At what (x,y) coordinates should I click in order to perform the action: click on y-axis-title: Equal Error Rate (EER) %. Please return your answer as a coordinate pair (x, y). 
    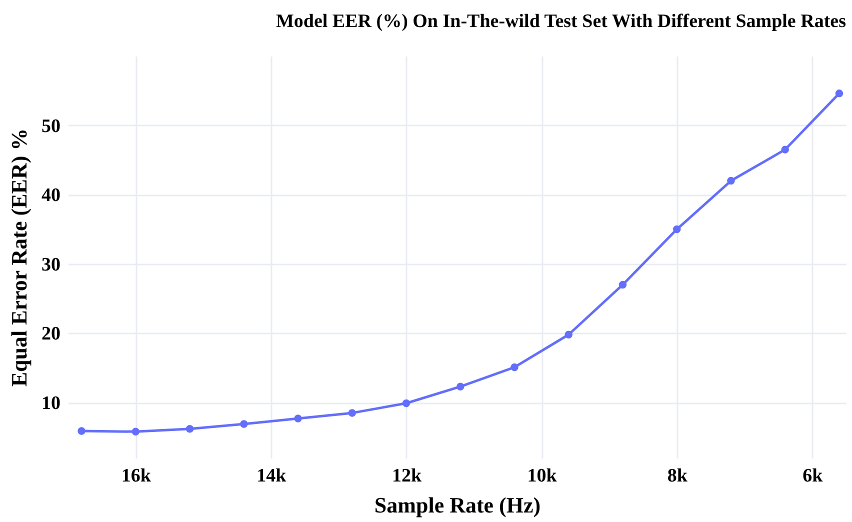
    Looking at the image, I should click on (19, 257).